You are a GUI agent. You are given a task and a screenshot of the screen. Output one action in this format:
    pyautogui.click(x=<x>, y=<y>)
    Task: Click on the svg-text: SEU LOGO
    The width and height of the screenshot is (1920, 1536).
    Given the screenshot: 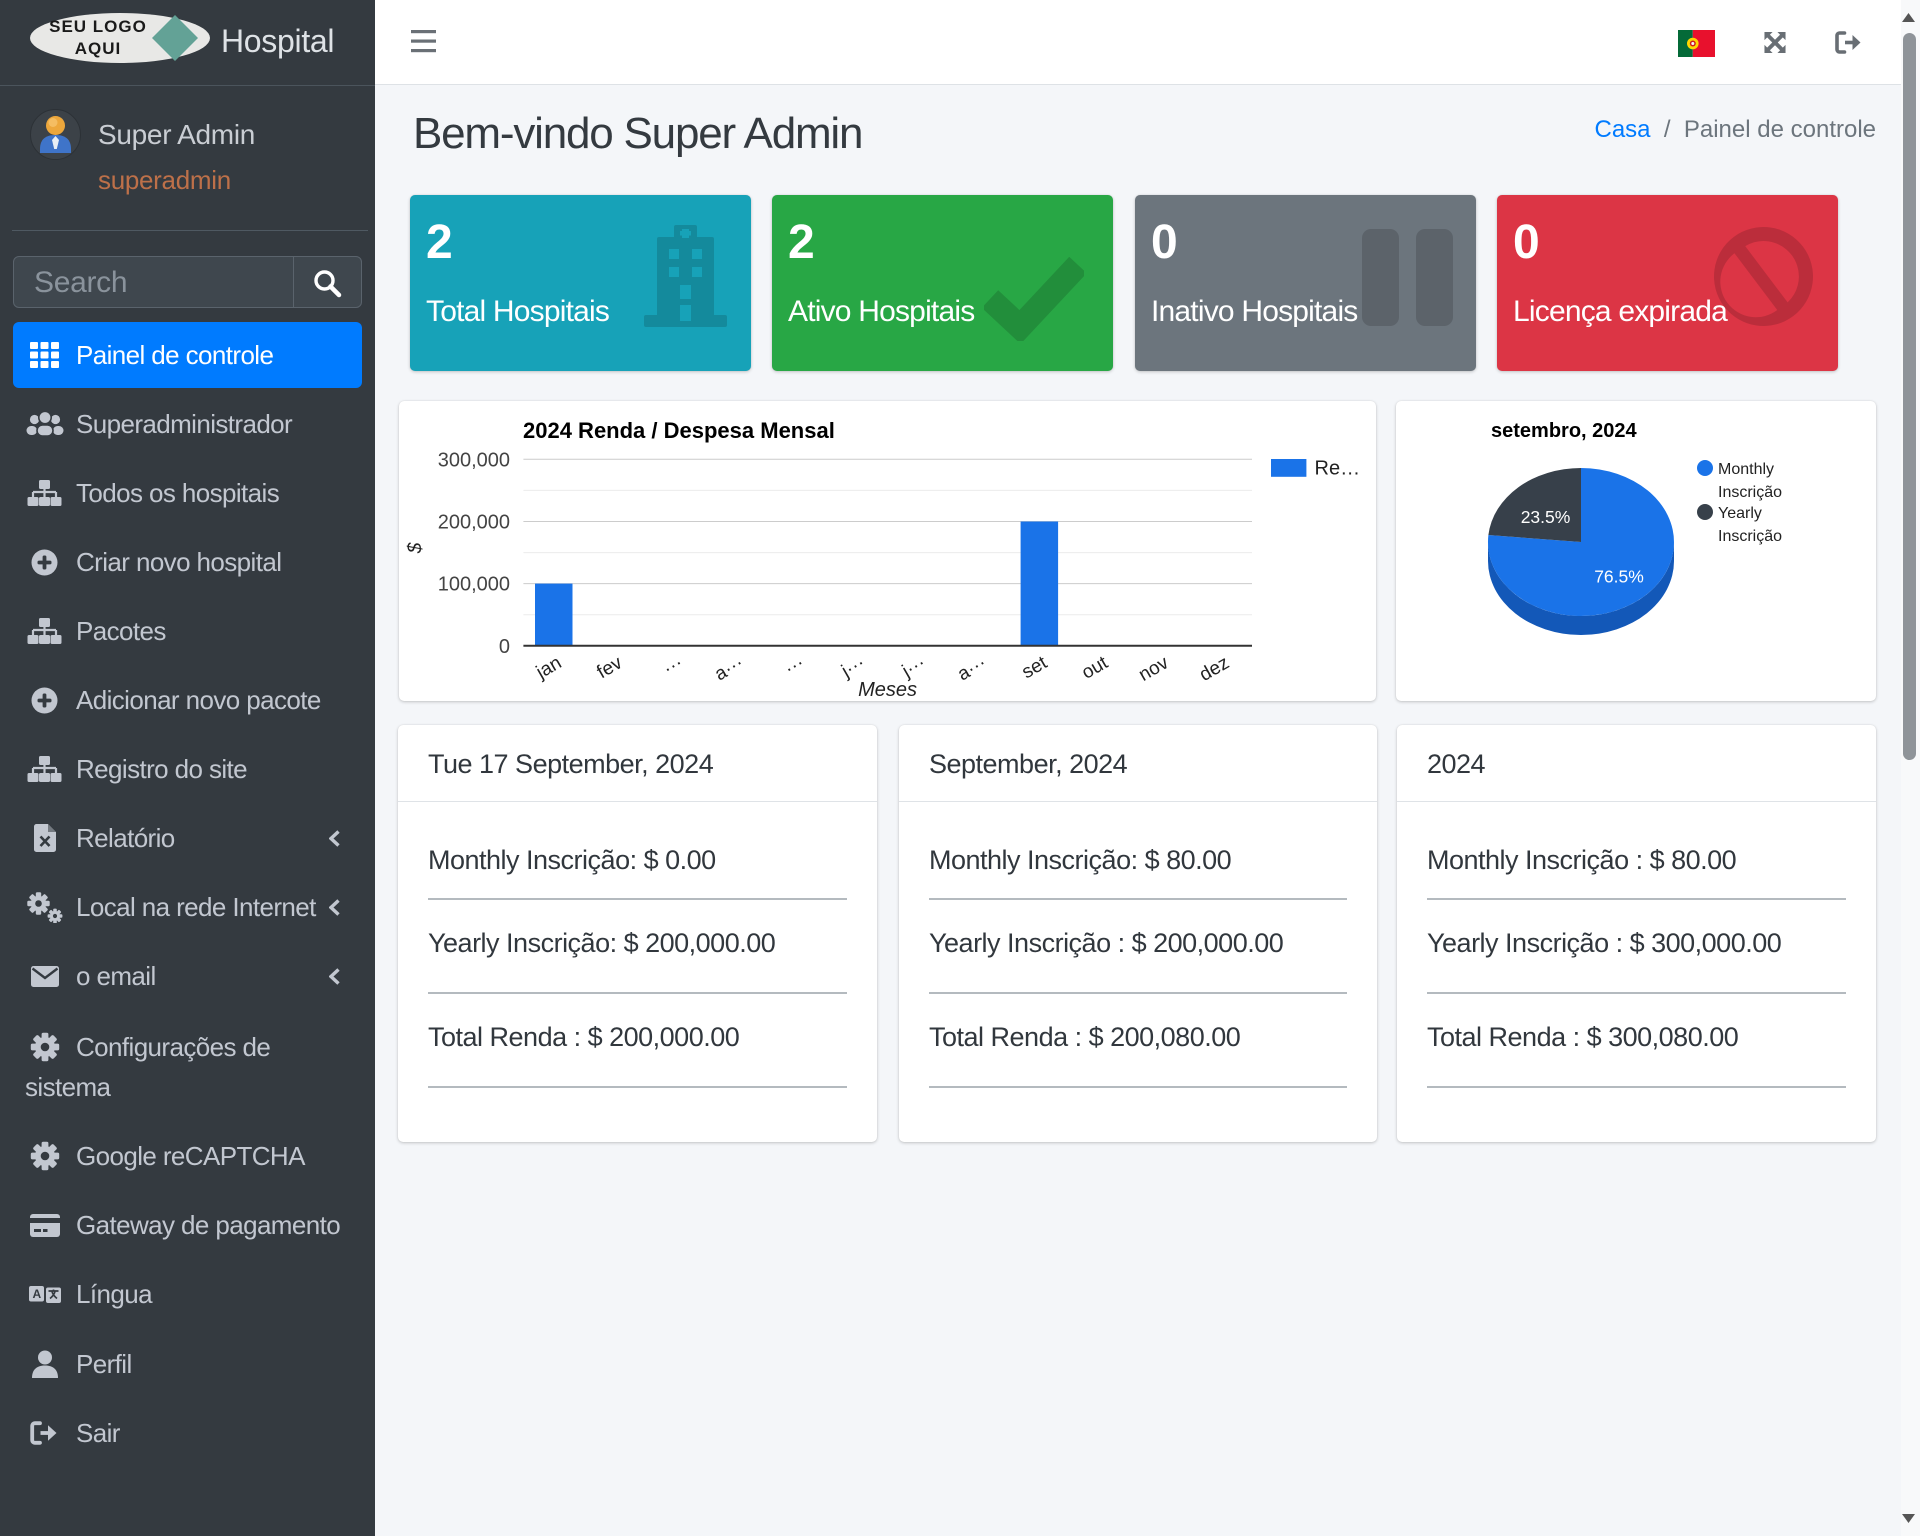 What is the action you would take?
    pyautogui.click(x=98, y=26)
    